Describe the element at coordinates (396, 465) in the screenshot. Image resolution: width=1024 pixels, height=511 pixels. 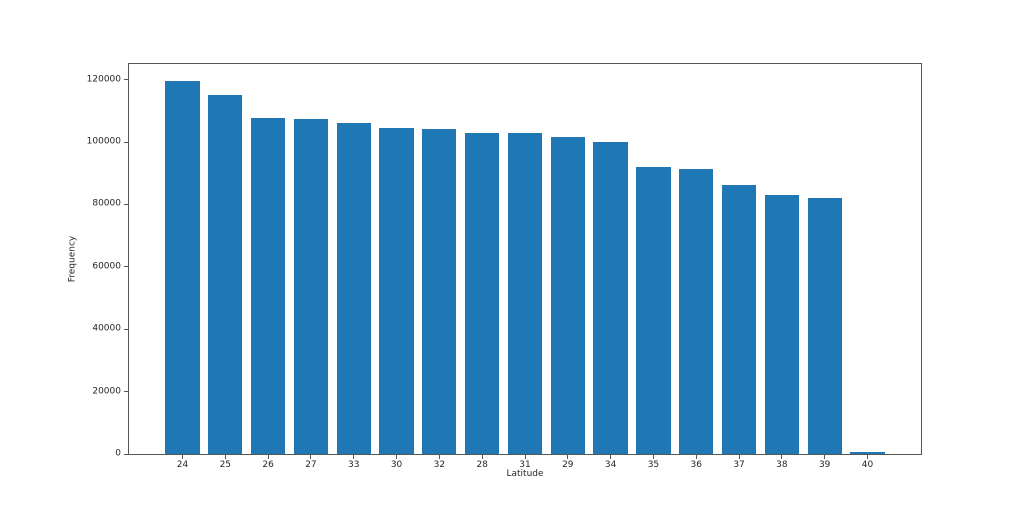
I see `x-tick-label: 30` at that location.